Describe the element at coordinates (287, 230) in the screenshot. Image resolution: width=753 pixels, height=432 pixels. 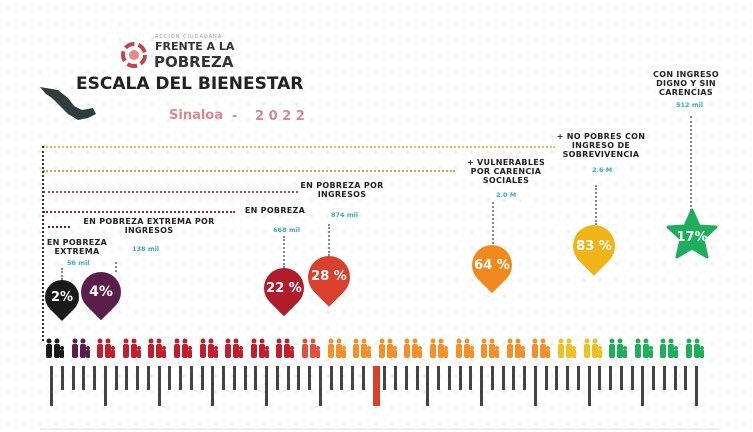
I see `value-poverty: 668 mil` at that location.